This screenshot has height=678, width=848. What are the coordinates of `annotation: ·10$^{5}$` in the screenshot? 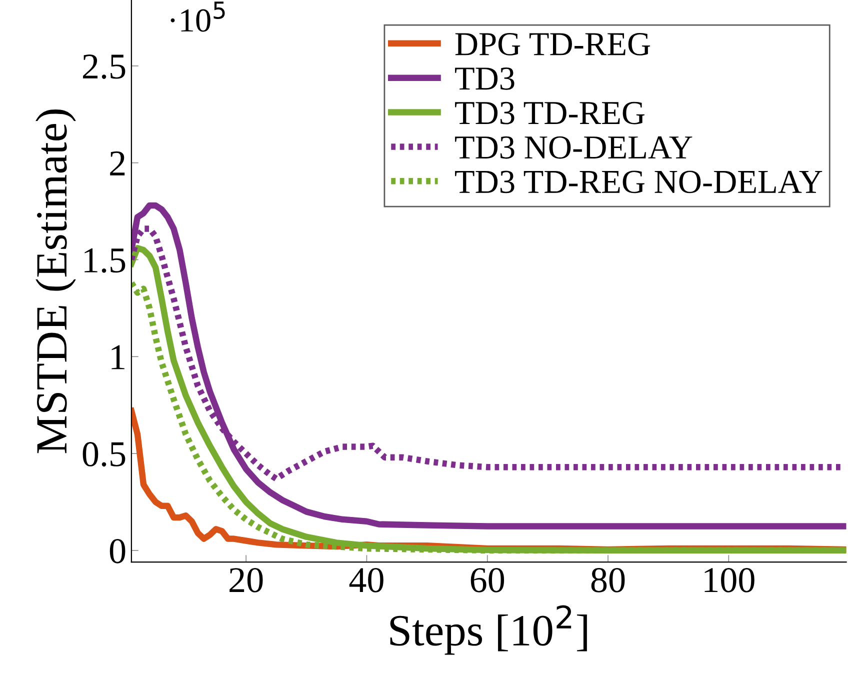 It's located at (197, 17).